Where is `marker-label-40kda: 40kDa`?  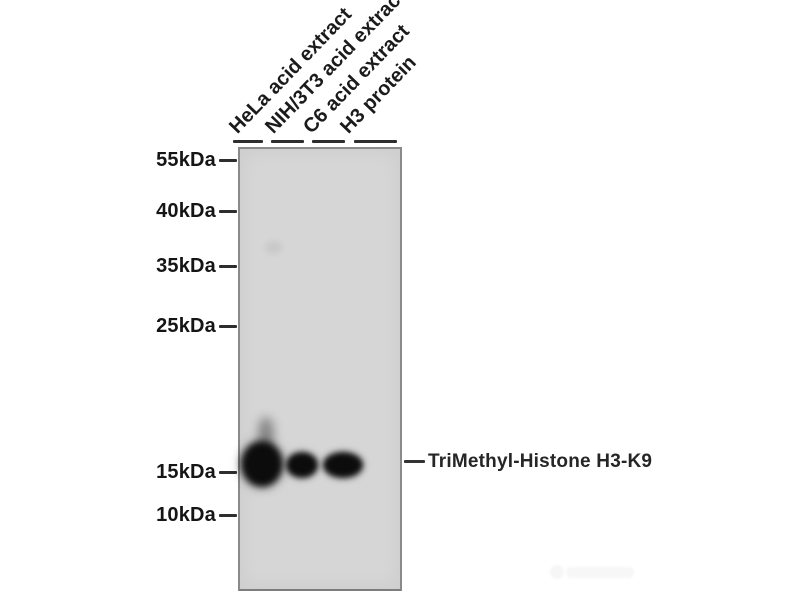
marker-label-40kda: 40kDa is located at coordinates (186, 211).